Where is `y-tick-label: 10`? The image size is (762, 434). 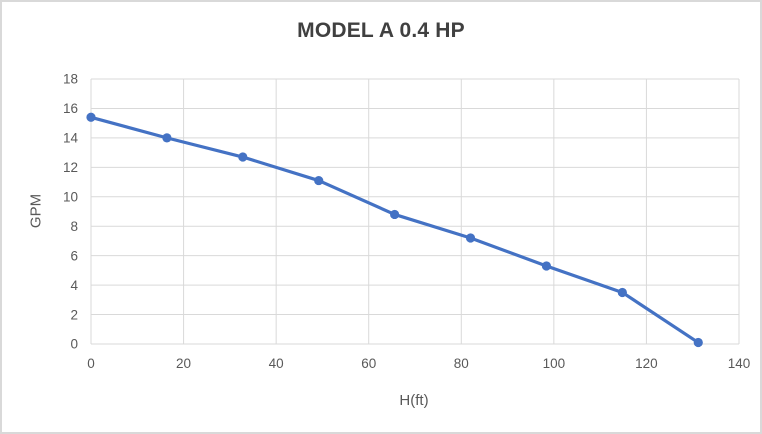 y-tick-label: 10 is located at coordinates (70, 197).